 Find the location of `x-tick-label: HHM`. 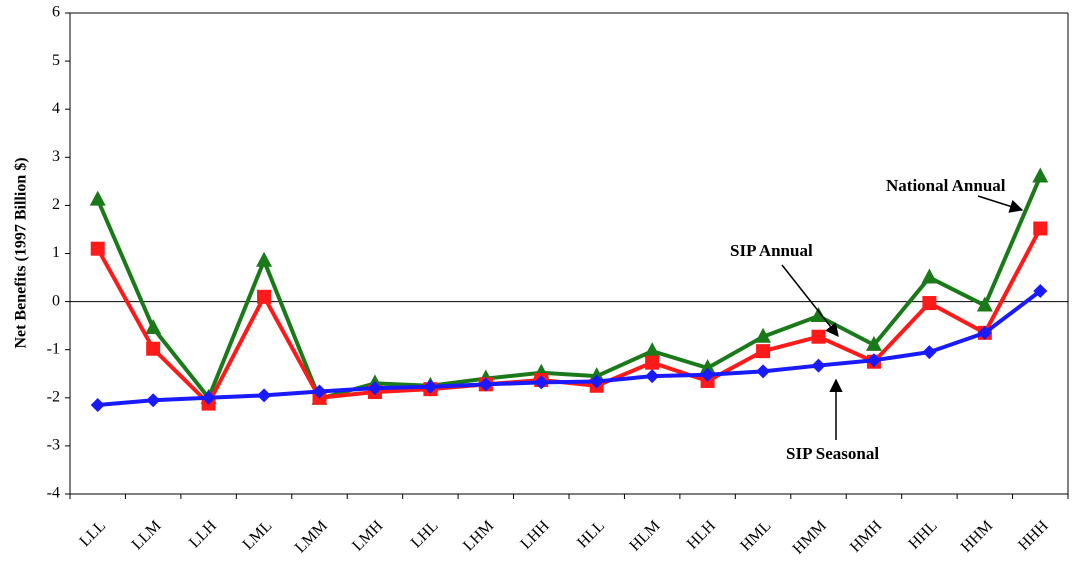

x-tick-label: HHM is located at coordinates (977, 536).